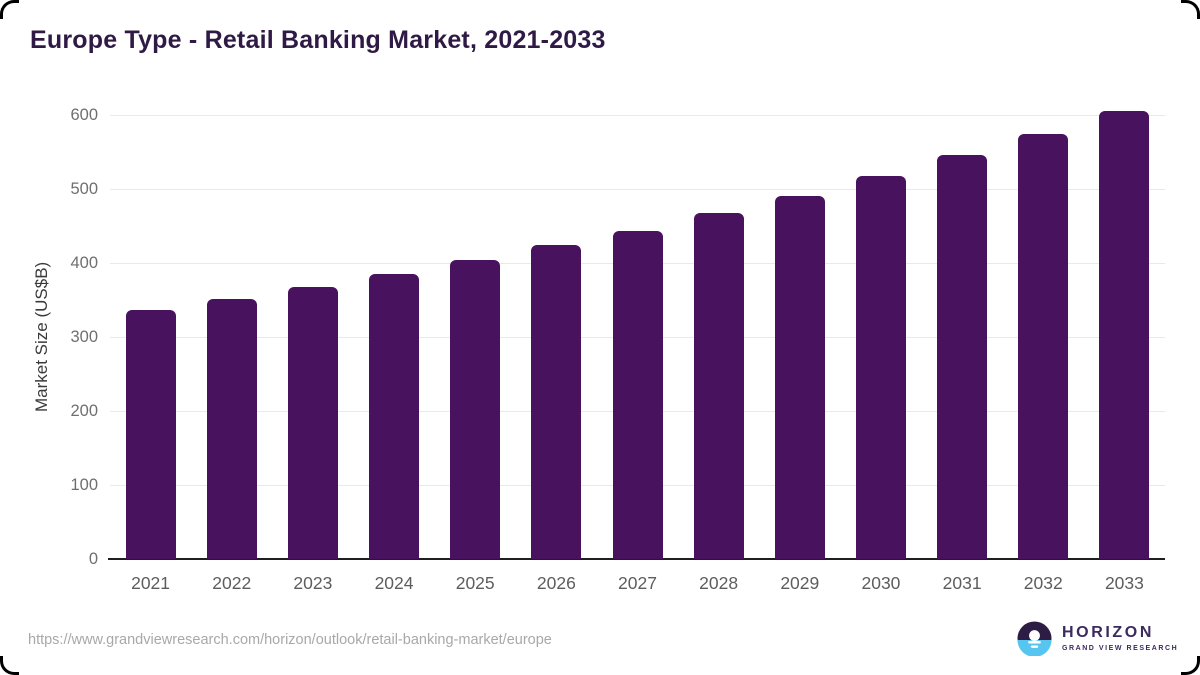 The height and width of the screenshot is (675, 1200). Describe the element at coordinates (232, 583) in the screenshot. I see `x-tick-label-2022: 2022` at that location.